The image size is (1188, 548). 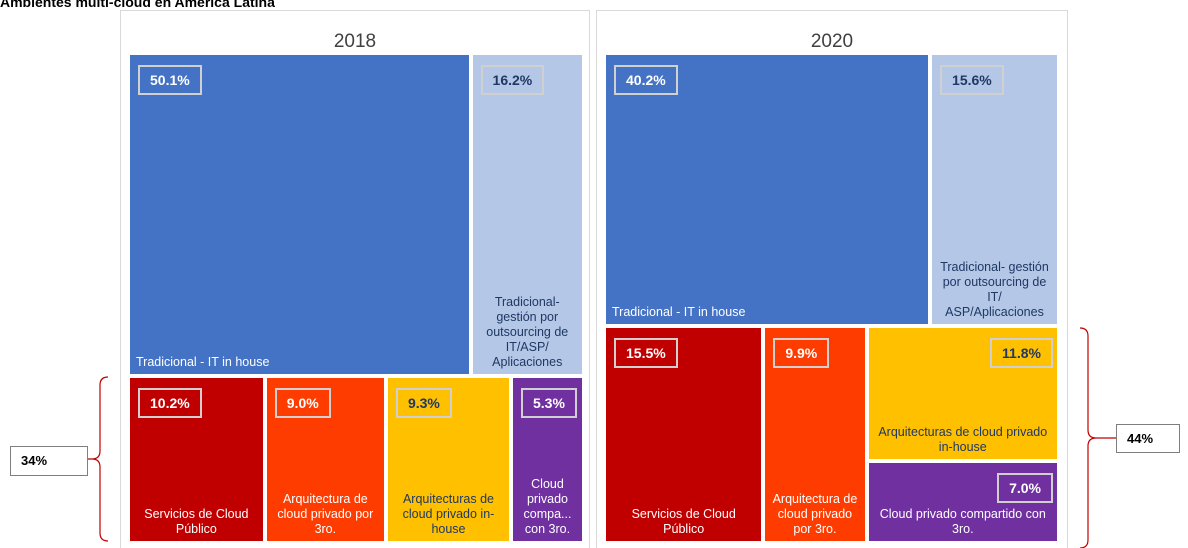 What do you see at coordinates (49, 461) in the screenshot?
I see `annotation: 34%` at bounding box center [49, 461].